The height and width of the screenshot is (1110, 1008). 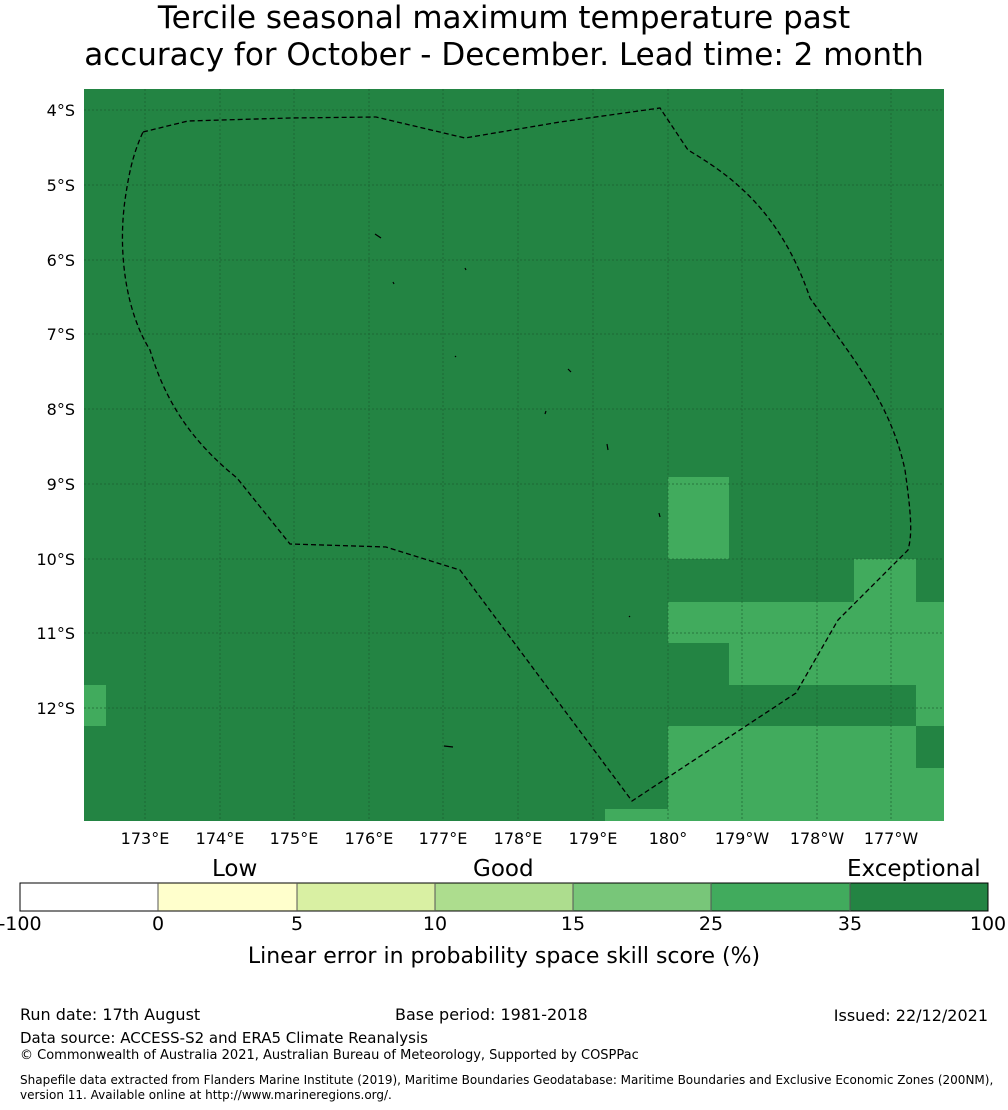 I want to click on lon-label: 178°W, so click(x=817, y=838).